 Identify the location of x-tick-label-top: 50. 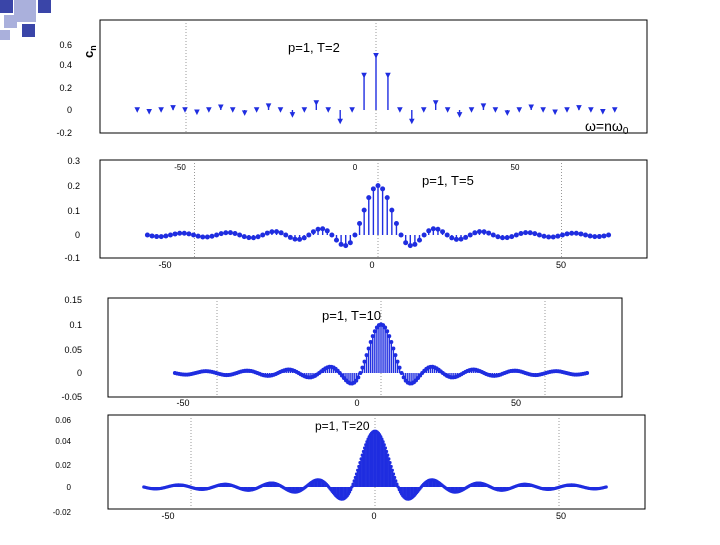
(515, 167).